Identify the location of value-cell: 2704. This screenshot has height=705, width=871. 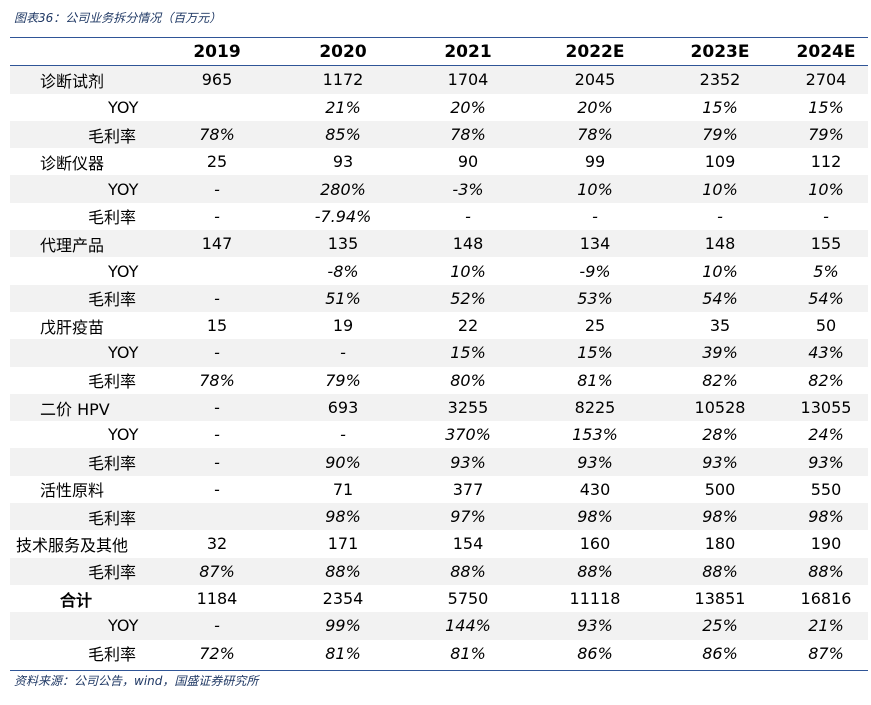
(826, 80).